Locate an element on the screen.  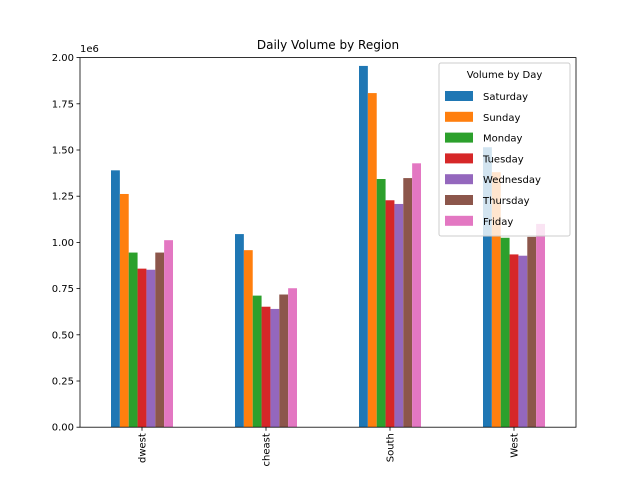
legend-swatch-wednesday is located at coordinates (459, 179).